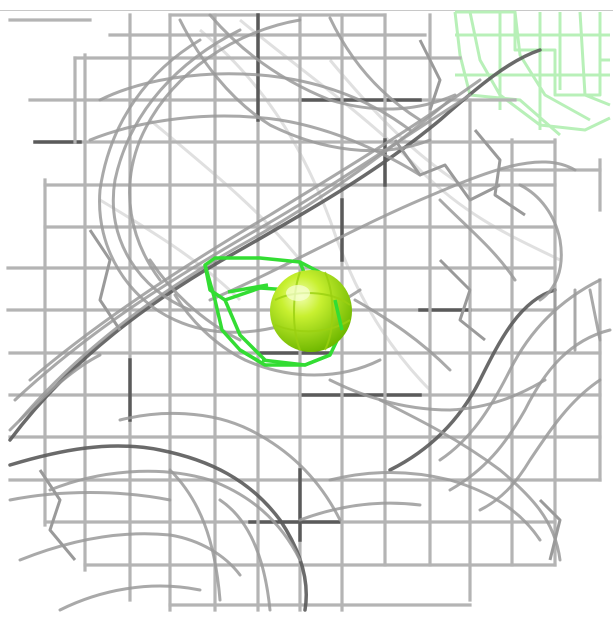 This screenshot has height=622, width=613. Describe the element at coordinates (298, 293) in the screenshot. I see `ligand-sphere-highlight` at that location.